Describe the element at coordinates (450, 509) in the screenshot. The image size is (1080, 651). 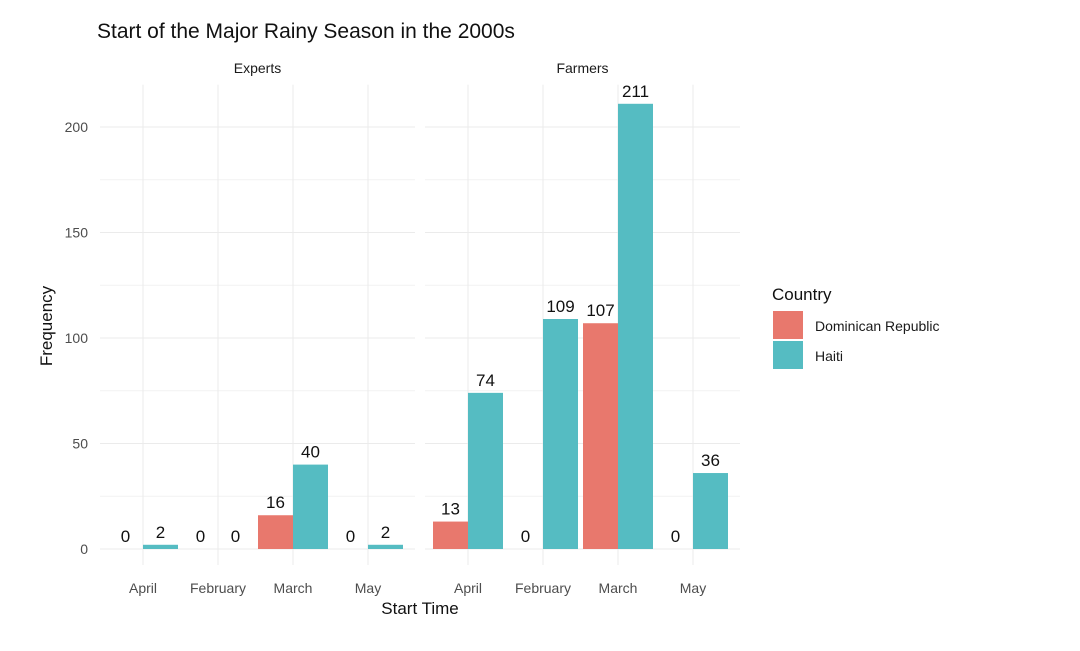
I see `data-label: 13` at that location.